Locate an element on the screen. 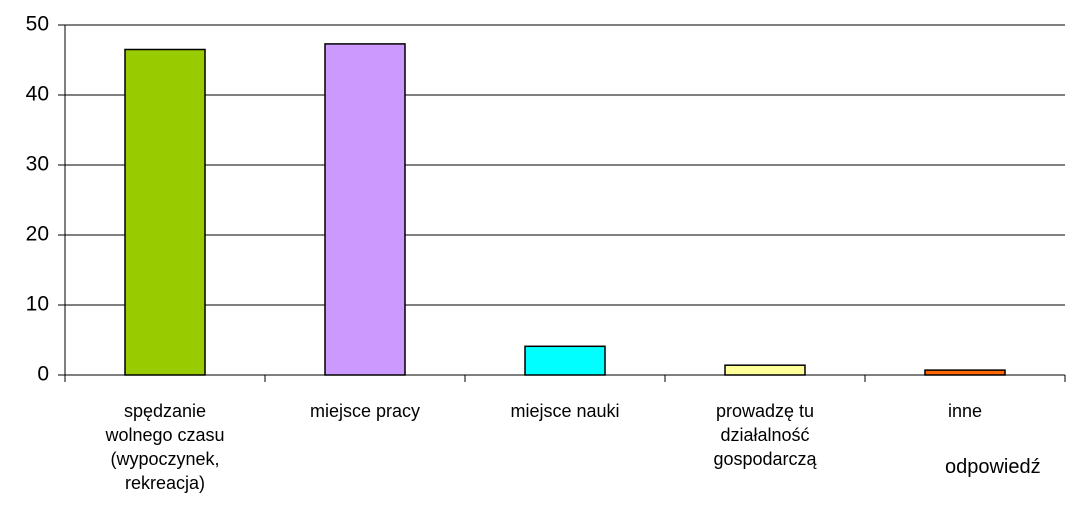  x-tick-label: prowadzę tu działalność gospodarczą is located at coordinates (765, 435).